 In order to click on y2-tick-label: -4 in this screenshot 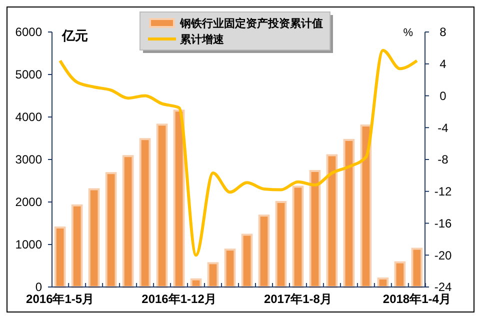, I will do `click(443, 127)`.